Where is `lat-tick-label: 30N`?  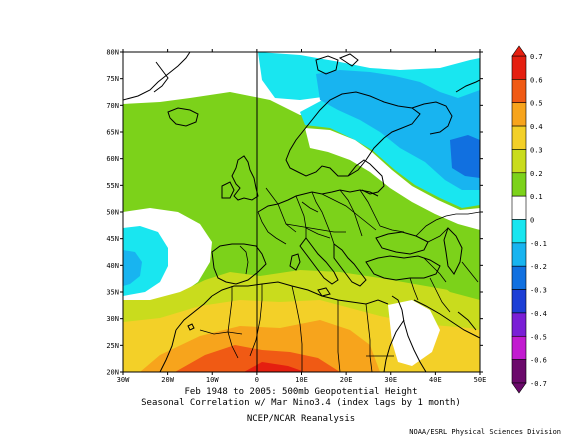 lat-tick-label: 30N is located at coordinates (112, 319).